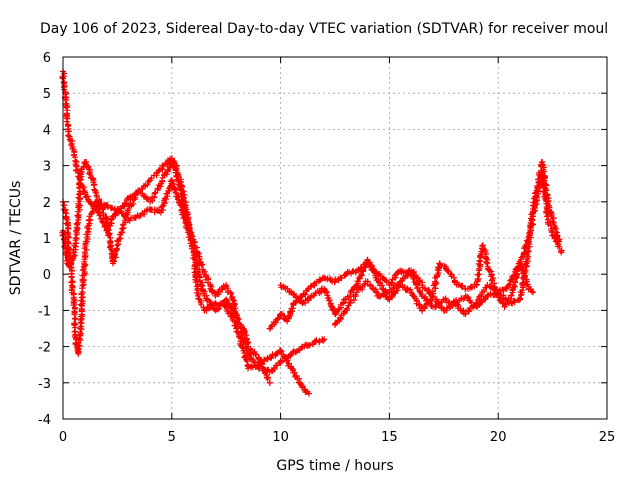 The image size is (640, 480). Describe the element at coordinates (498, 437) in the screenshot. I see `x-tick-label: 20` at that location.